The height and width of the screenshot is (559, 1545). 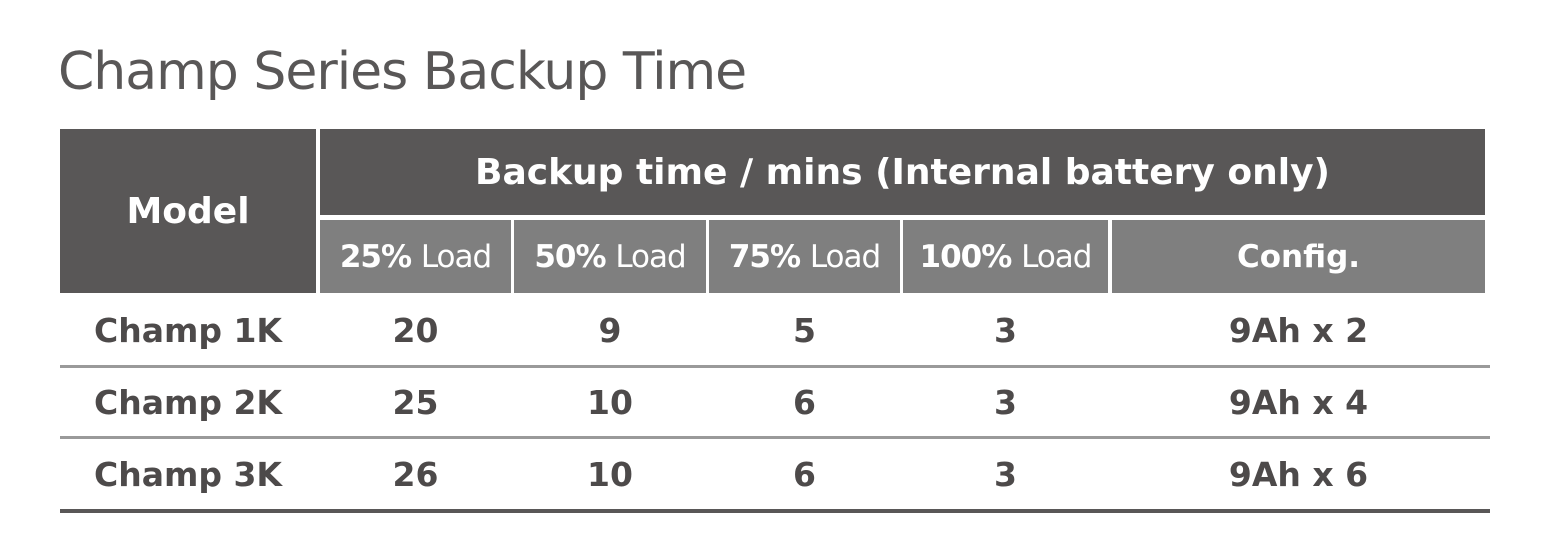 What do you see at coordinates (570, 256) in the screenshot?
I see `load-percent: 50%` at bounding box center [570, 256].